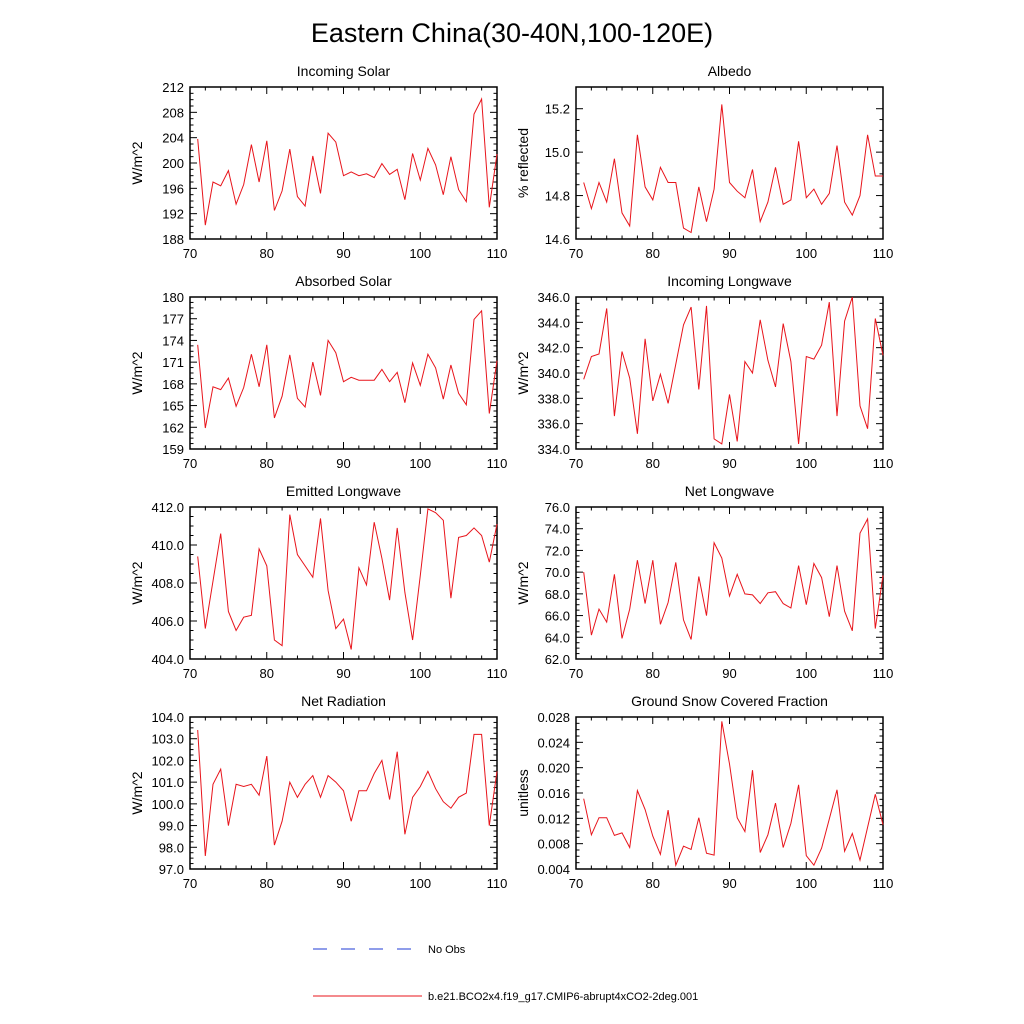 The image size is (1024, 1024). I want to click on panel-title: Absorbed Solar, so click(343, 281).